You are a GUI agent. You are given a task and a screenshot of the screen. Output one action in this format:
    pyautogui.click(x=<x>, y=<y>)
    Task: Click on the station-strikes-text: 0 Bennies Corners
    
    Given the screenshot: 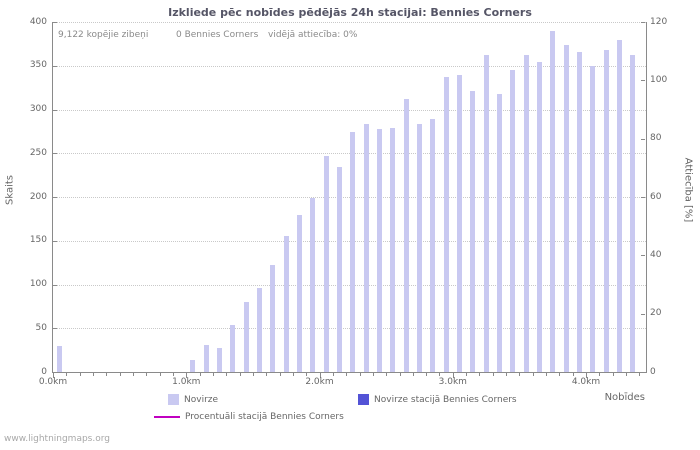 What is the action you would take?
    pyautogui.click(x=217, y=35)
    